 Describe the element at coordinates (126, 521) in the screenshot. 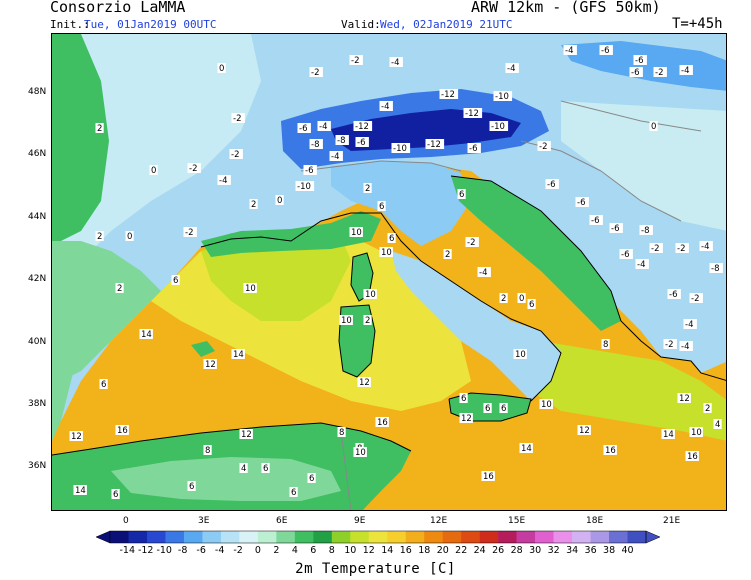

I see `lon-label: 0` at that location.